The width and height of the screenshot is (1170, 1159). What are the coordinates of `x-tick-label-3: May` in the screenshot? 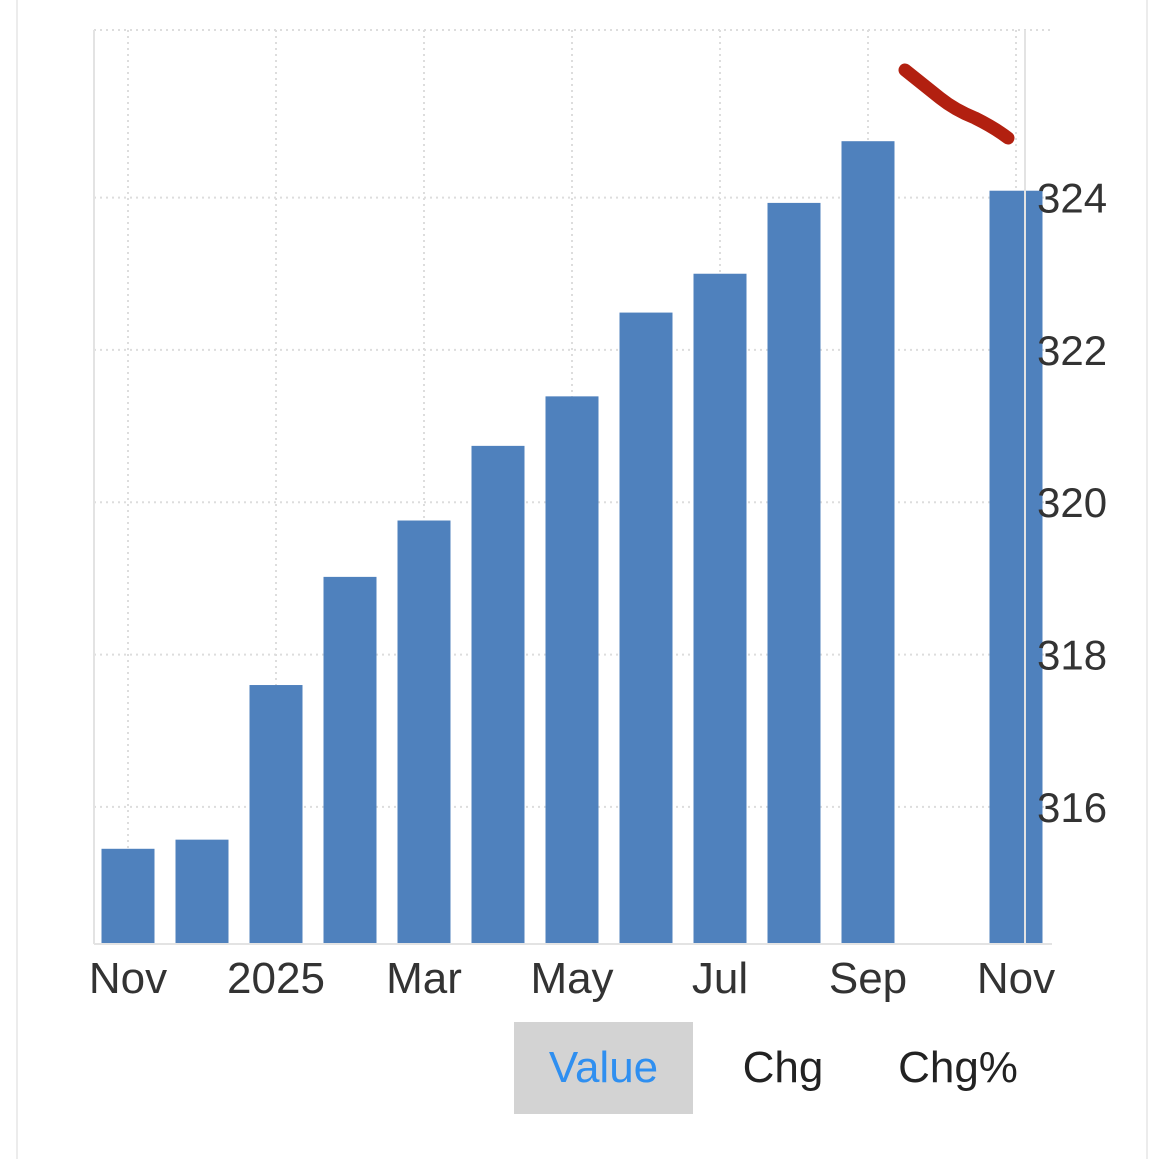 It's located at (571, 978).